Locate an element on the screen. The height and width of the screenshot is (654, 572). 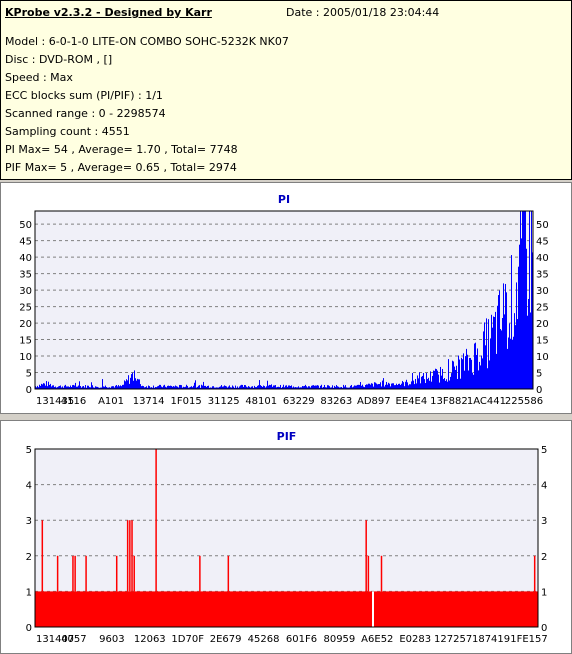
y-tick-label-right: 30 is located at coordinates (542, 291).